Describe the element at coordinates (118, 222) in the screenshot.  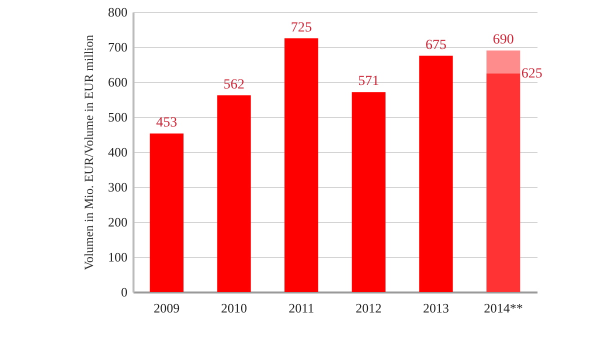
I see `y-tick-label: 200` at that location.